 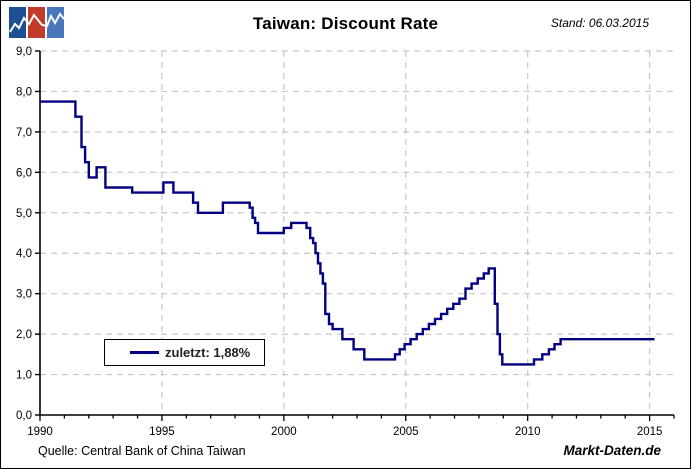 What do you see at coordinates (650, 432) in the screenshot?
I see `svg-text: 2015` at bounding box center [650, 432].